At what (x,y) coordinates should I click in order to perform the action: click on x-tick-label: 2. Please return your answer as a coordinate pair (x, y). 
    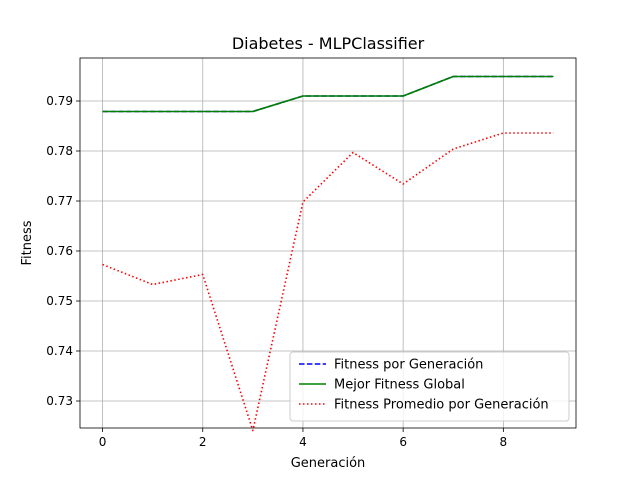
    Looking at the image, I should click on (203, 442).